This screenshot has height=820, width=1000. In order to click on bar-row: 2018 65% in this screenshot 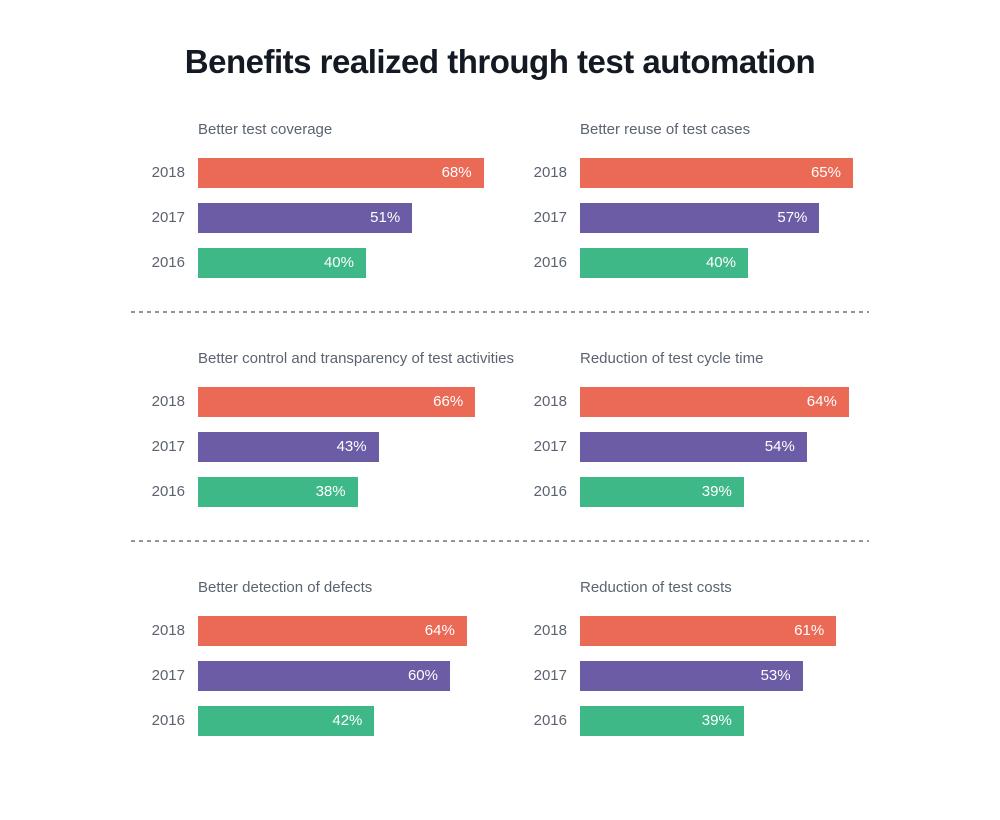, I will do `click(691, 172)`.